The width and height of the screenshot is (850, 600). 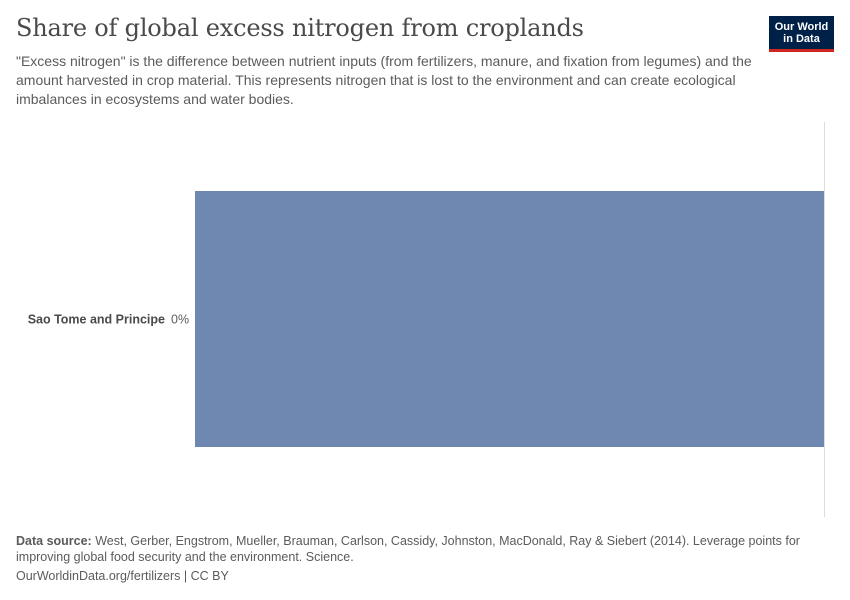 What do you see at coordinates (96, 320) in the screenshot?
I see `category-label-0: Sao Tome and Principe` at bounding box center [96, 320].